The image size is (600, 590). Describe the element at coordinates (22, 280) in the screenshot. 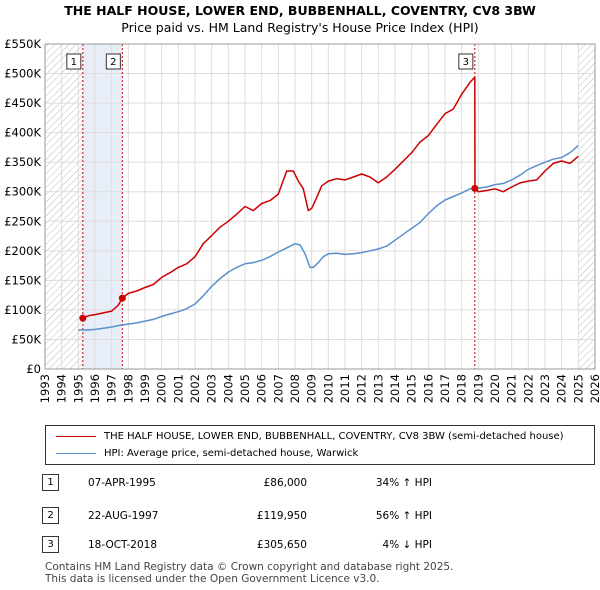

I see `y-tick-label: £150K` at that location.